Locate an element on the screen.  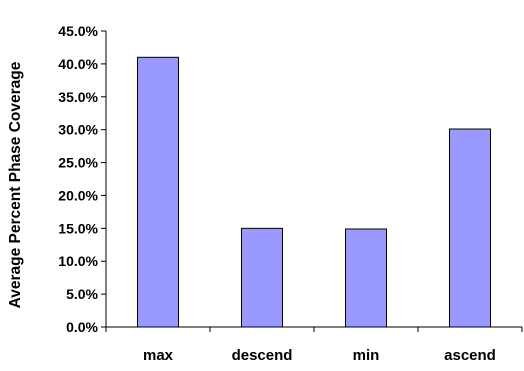
y-axis-title: Average Percent Phase Coverage is located at coordinates (15, 184).